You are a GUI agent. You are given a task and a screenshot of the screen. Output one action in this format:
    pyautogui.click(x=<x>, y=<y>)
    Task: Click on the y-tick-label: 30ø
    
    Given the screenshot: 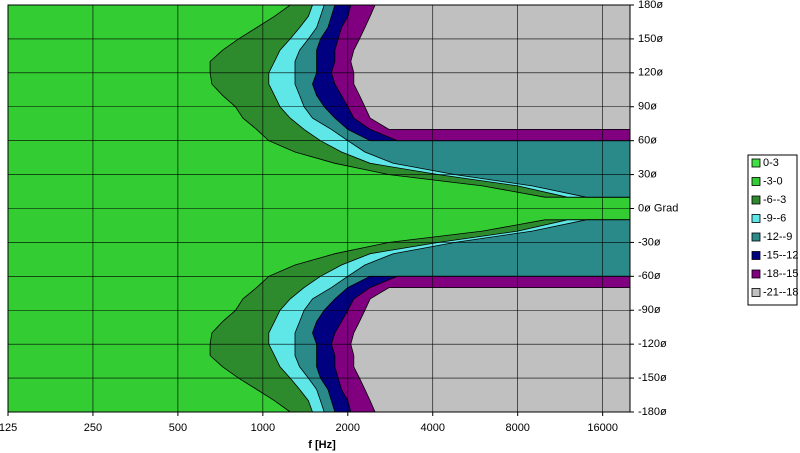 What is the action you would take?
    pyautogui.click(x=647, y=174)
    